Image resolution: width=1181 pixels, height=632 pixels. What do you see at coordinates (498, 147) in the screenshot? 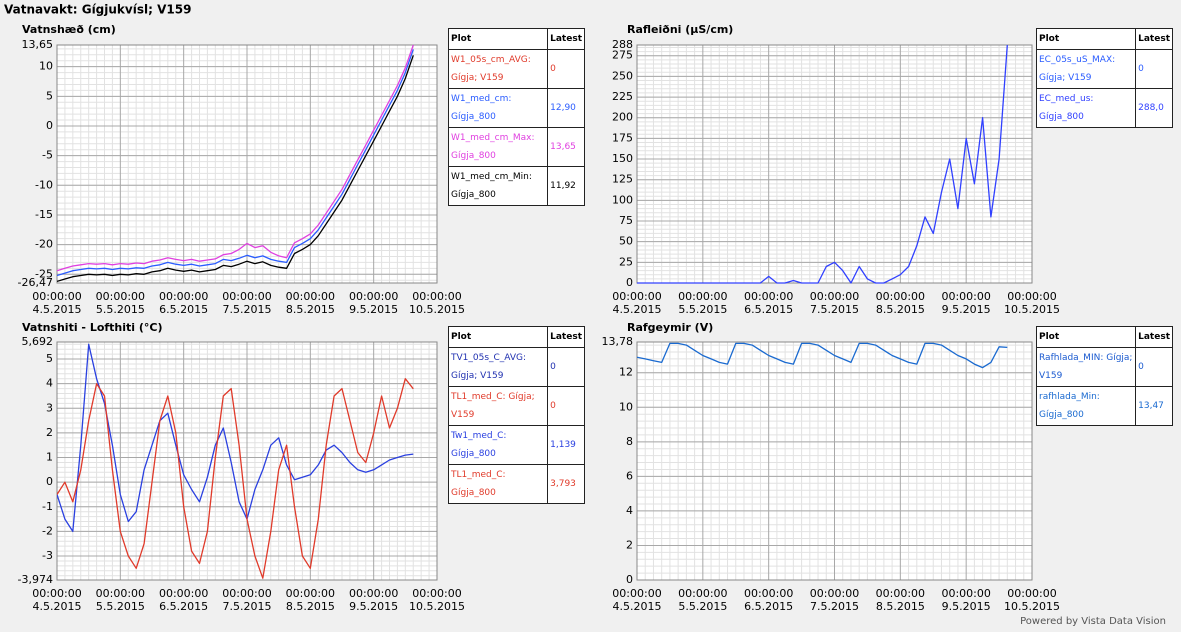
I see `legend-name: W1_med_cm_Max: Gígja_800` at bounding box center [498, 147].